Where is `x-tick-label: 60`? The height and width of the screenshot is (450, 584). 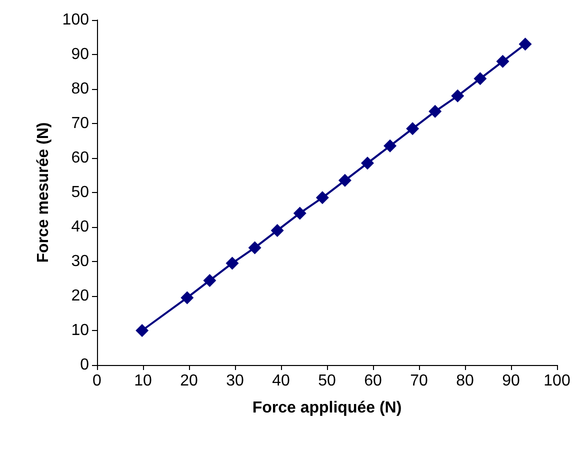 x-tick-label: 60 is located at coordinates (373, 381).